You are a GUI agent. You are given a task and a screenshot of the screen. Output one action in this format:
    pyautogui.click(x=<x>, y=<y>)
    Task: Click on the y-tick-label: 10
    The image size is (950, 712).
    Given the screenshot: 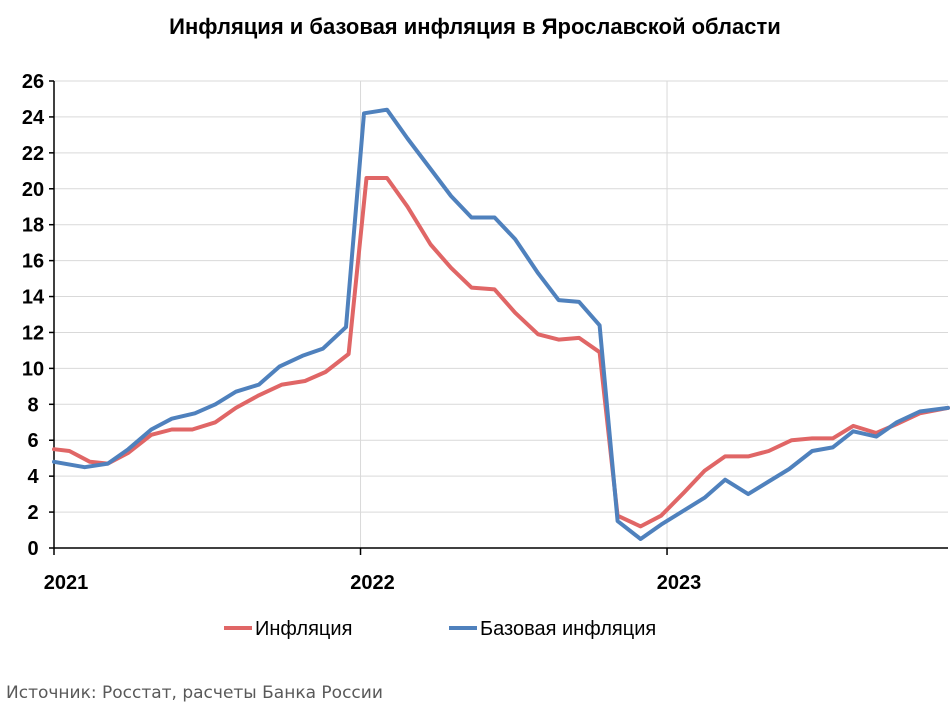 What is the action you would take?
    pyautogui.click(x=33, y=369)
    